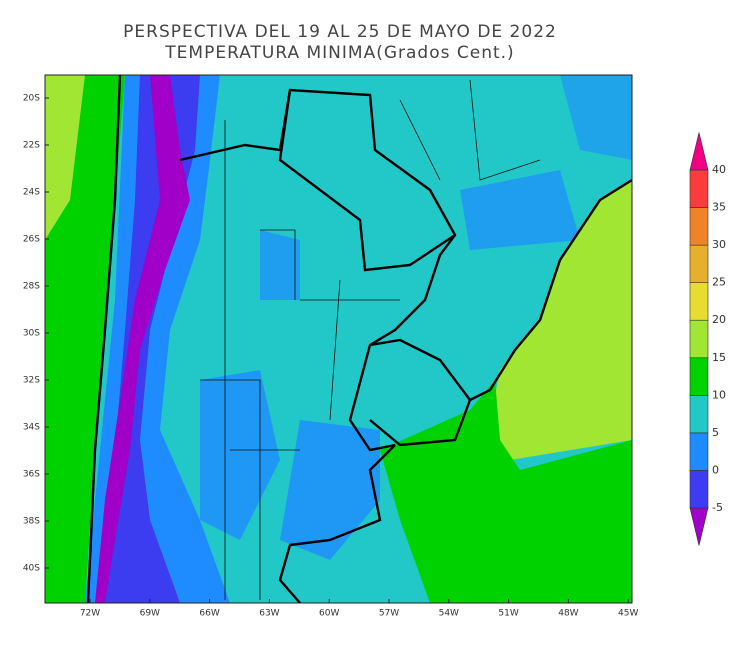 The image size is (750, 651). Describe the element at coordinates (719, 357) in the screenshot. I see `colorbar-label: 15` at that location.